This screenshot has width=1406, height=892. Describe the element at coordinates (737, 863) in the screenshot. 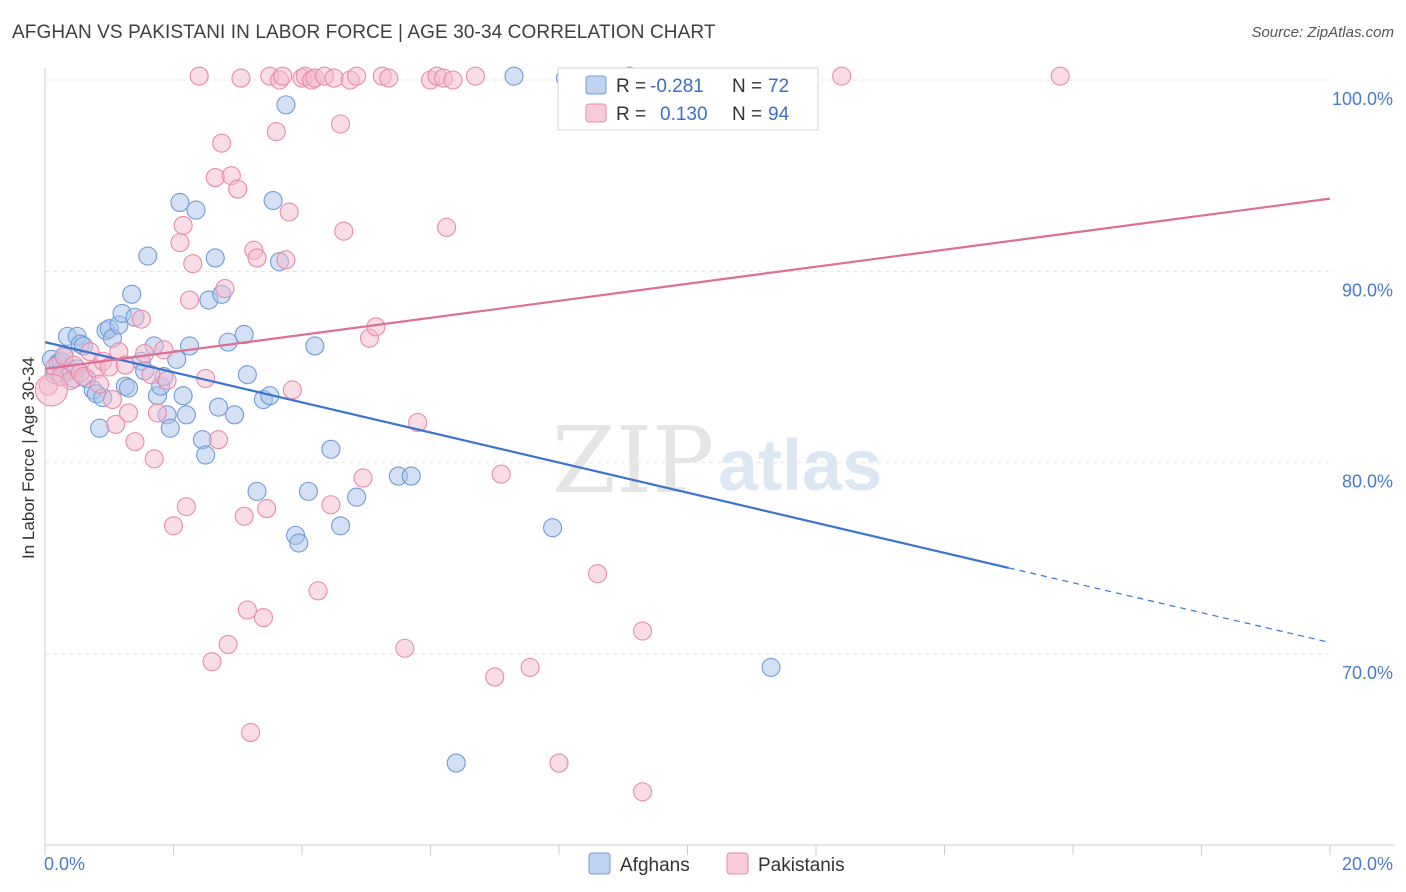

I see `series-swatch-pakistanis` at that location.